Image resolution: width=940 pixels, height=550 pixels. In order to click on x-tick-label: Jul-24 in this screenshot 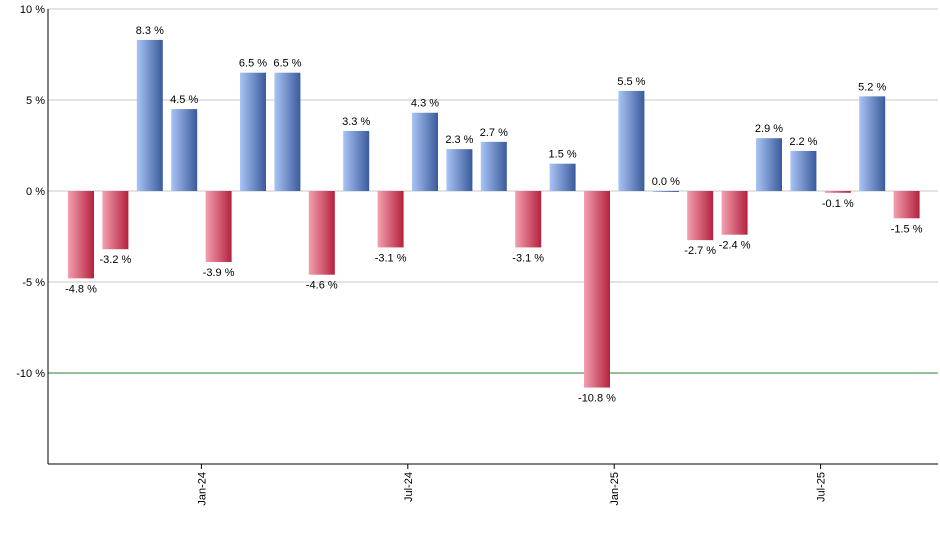, I will do `click(409, 487)`.